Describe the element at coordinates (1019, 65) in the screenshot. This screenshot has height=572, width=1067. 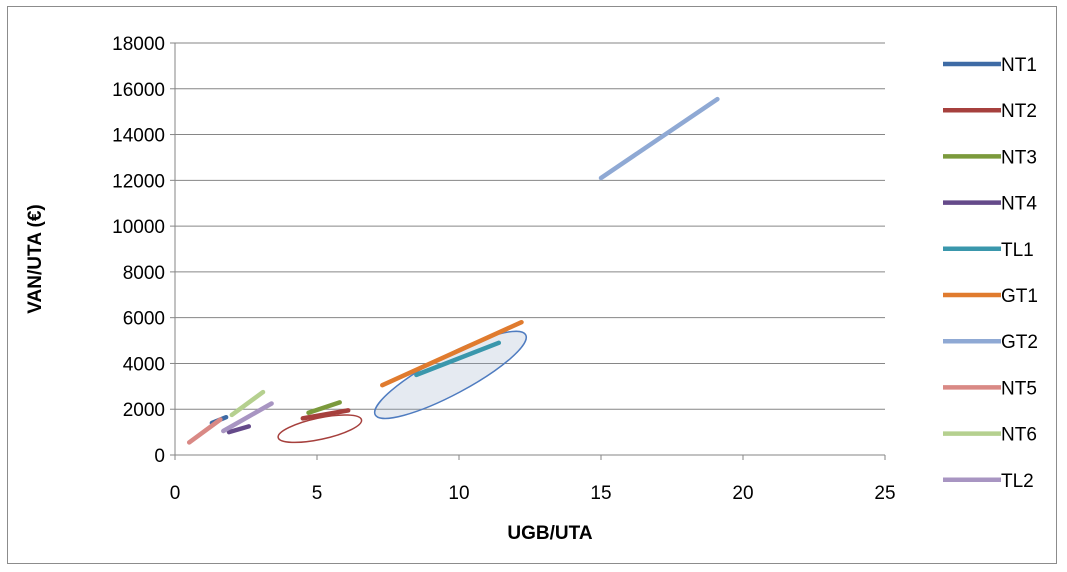
I see `legend-label-nt1: NT1` at that location.